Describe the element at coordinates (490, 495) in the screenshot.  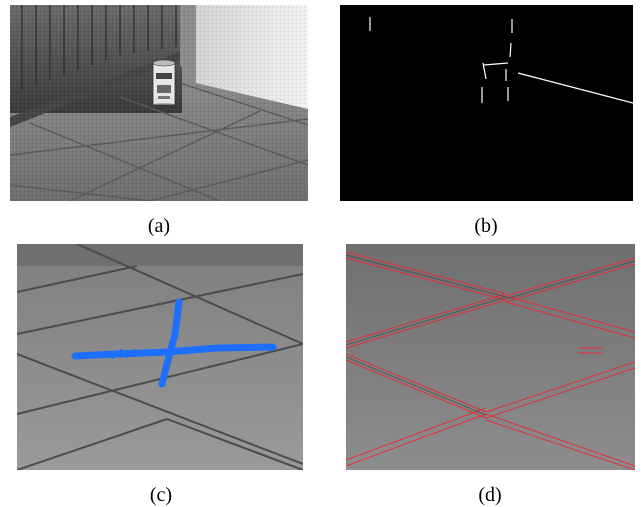
I see `caption-d: (d)` at that location.